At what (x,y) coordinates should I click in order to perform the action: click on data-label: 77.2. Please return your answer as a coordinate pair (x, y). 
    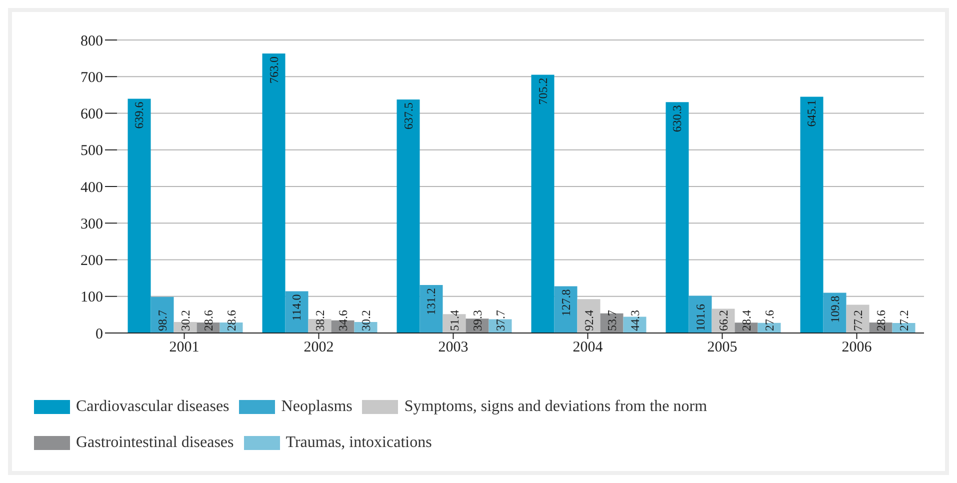
    Looking at the image, I should click on (857, 320).